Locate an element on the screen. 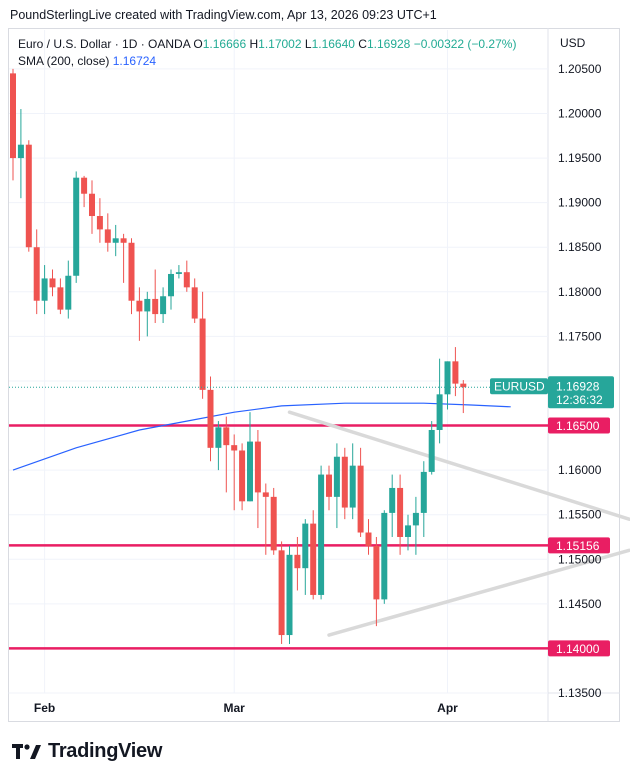 This screenshot has height=782, width=630. level-badge-label: 1.16500 is located at coordinates (578, 426).